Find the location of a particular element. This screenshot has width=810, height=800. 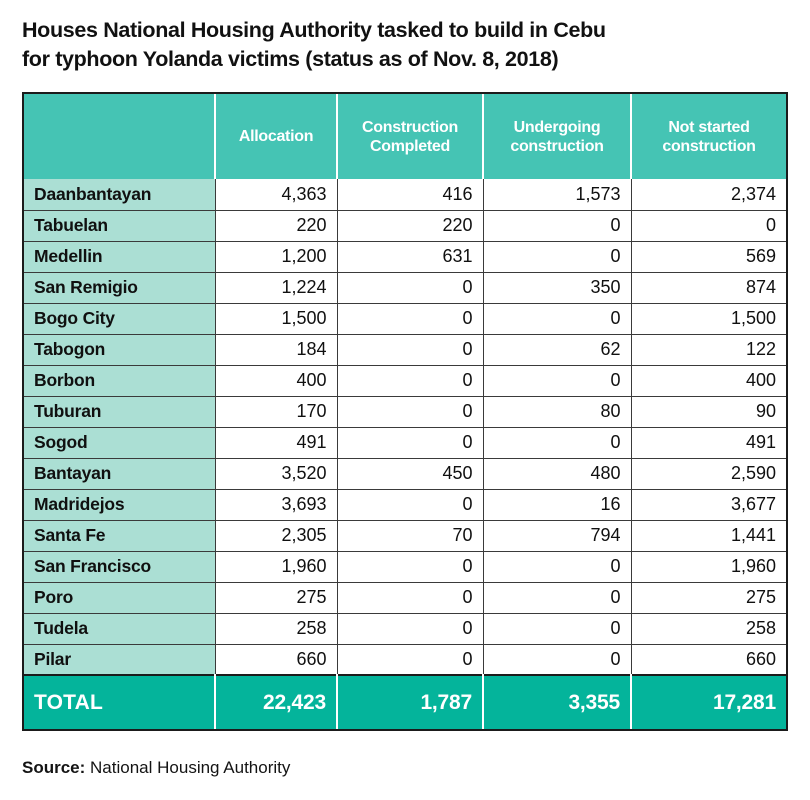

header-construction-completed: Construction Completed is located at coordinates (410, 136).